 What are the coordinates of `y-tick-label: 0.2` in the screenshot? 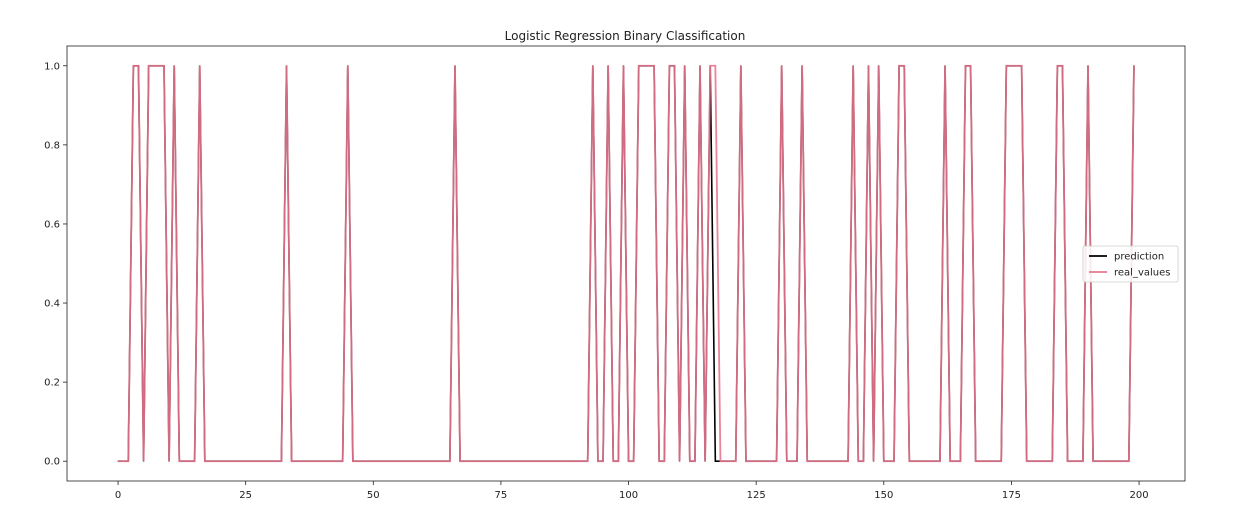 It's located at (52, 383).